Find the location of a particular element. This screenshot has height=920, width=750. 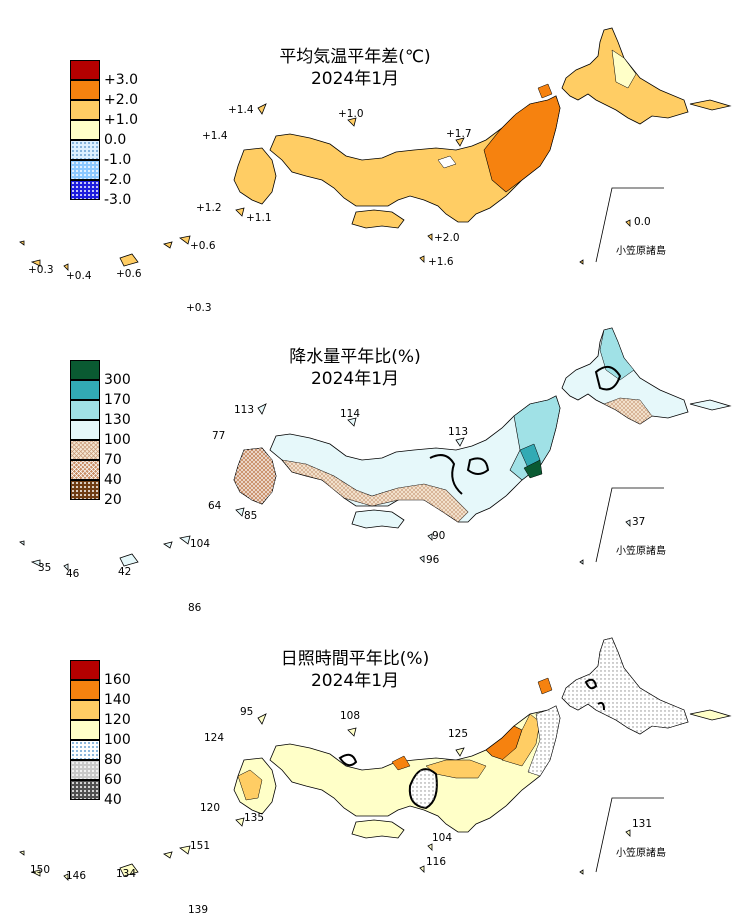

legend-label: 0.0 is located at coordinates (115, 140).